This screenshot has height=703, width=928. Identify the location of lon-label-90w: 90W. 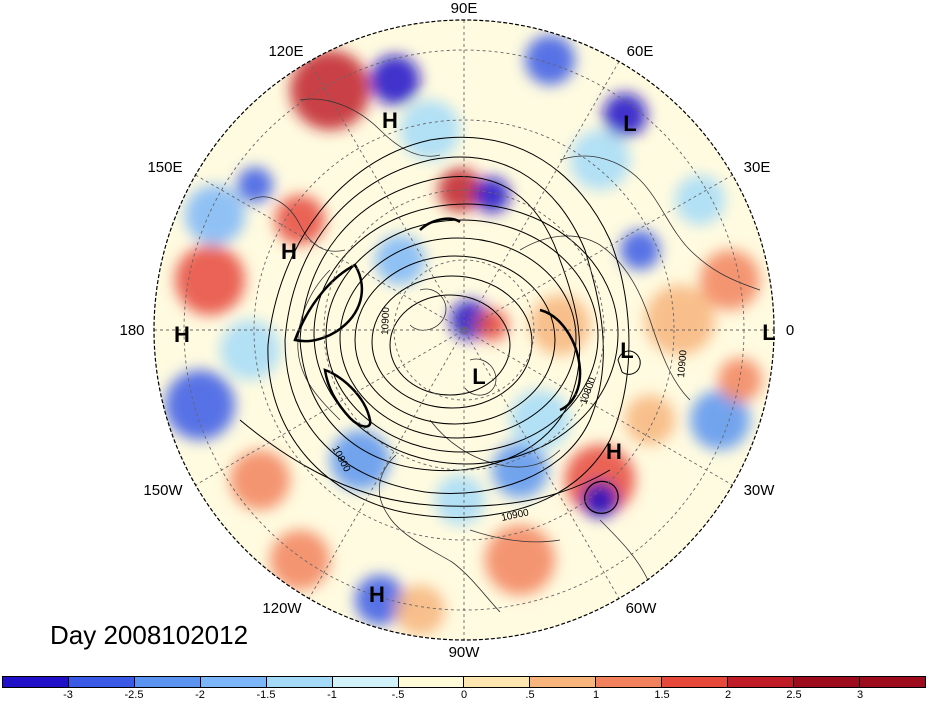
(465, 652).